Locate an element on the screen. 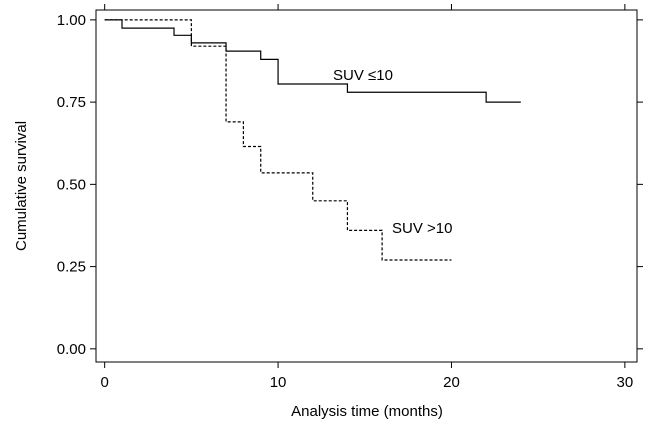 The width and height of the screenshot is (653, 430). y-tick-label: 0.25 is located at coordinates (71, 267).